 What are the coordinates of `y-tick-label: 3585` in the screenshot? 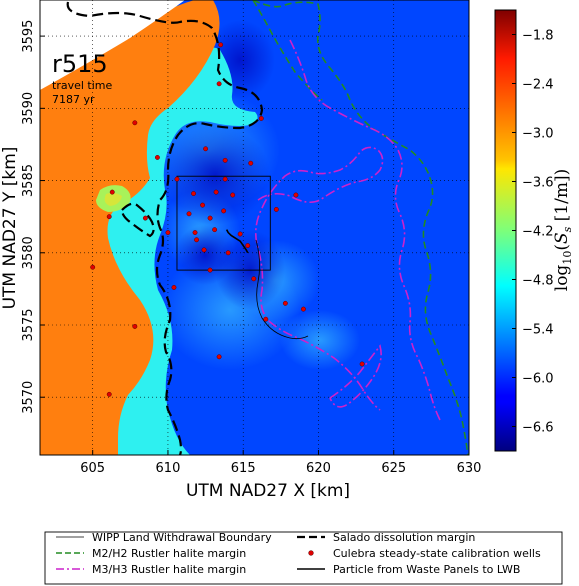 It's located at (28, 180).